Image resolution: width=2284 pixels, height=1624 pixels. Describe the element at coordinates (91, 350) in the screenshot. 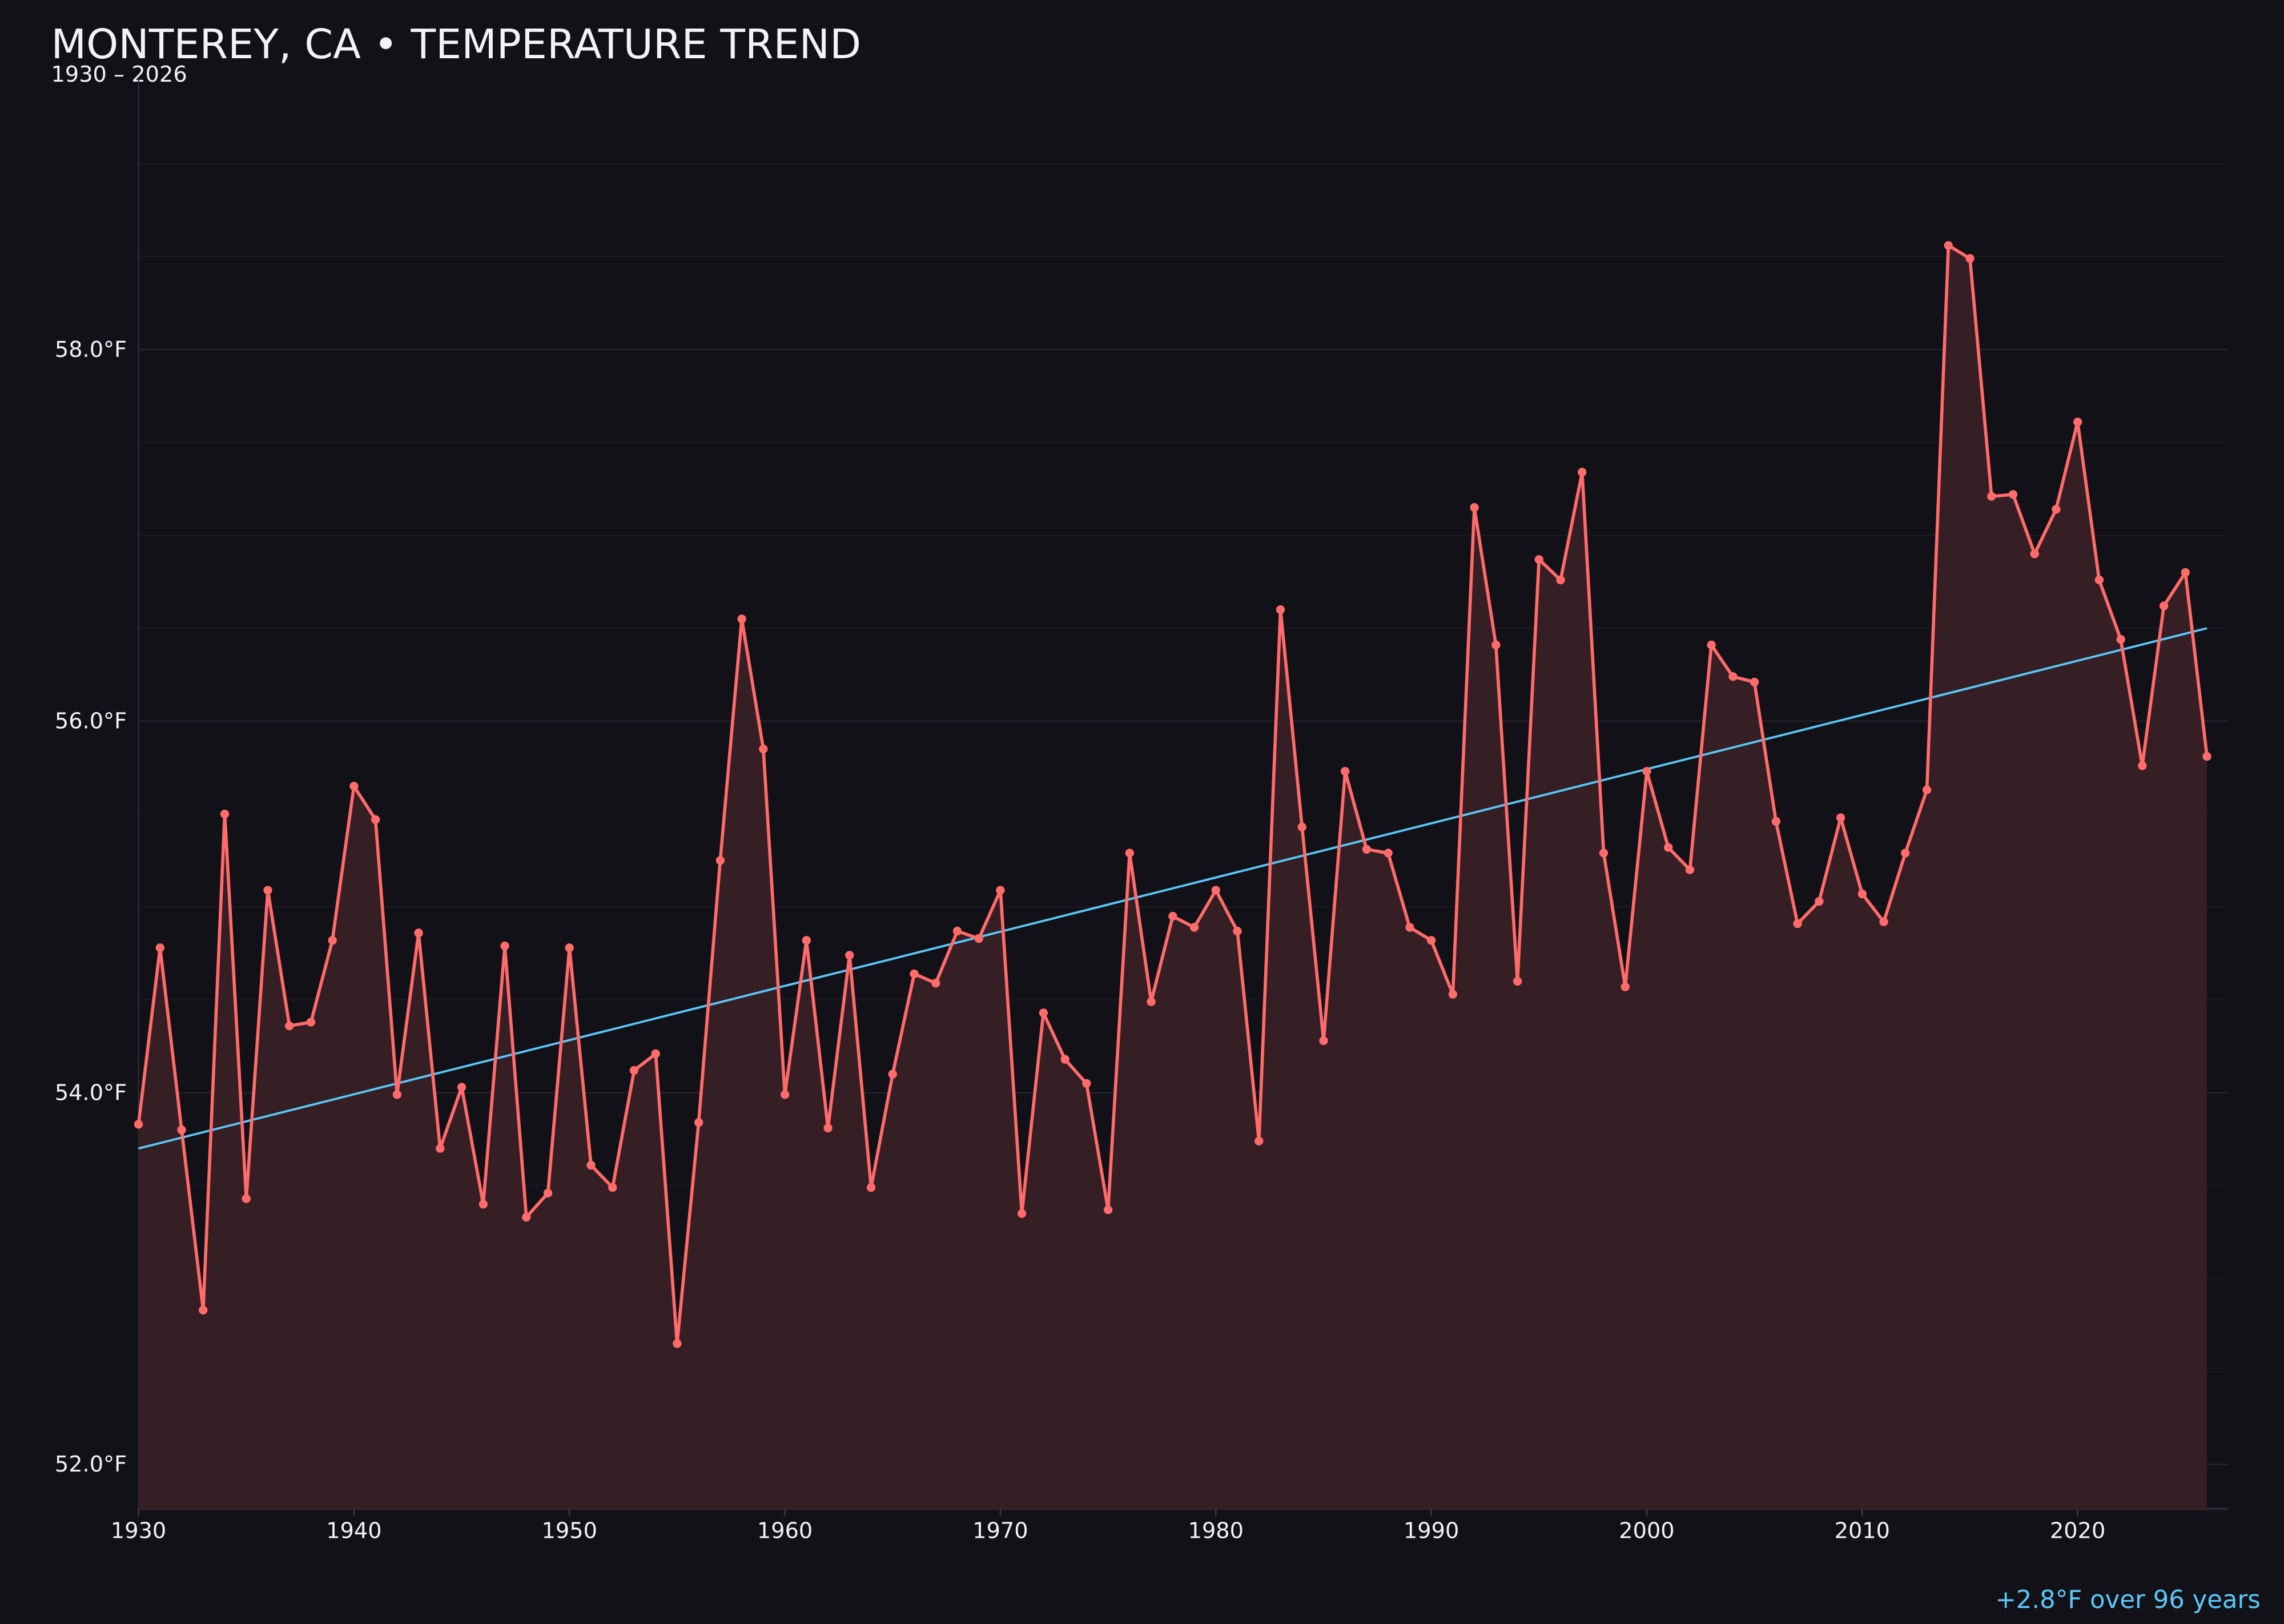

I see `y-tick-label: 58.0°F` at that location.